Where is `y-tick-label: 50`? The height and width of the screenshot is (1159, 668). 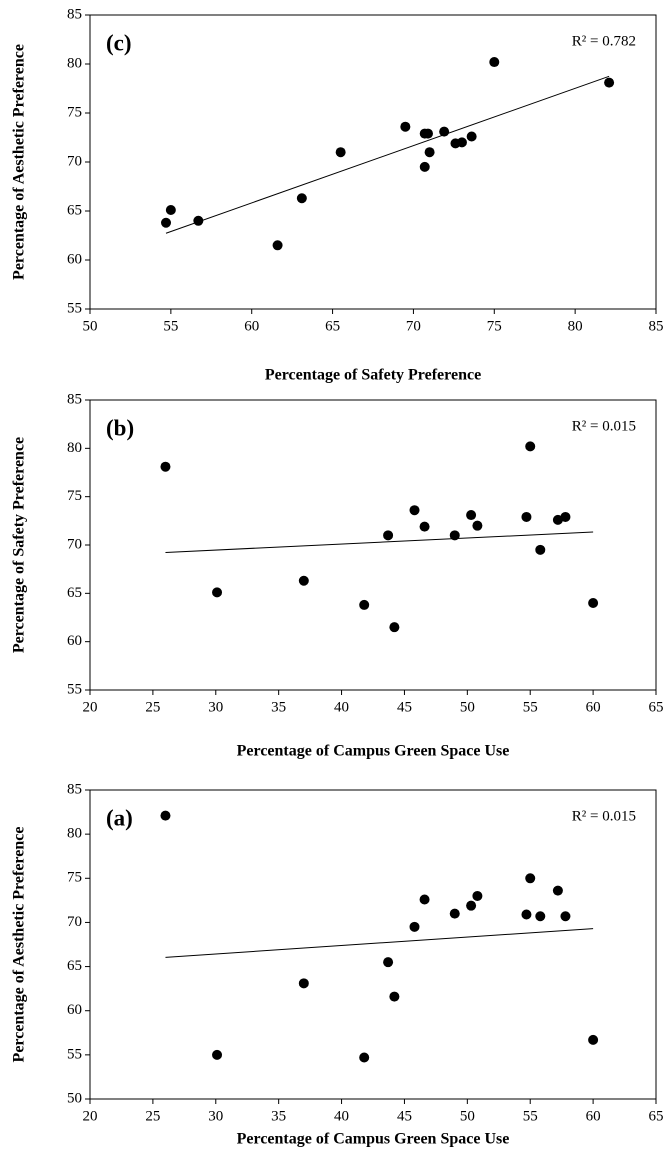 y-tick-label: 50 is located at coordinates (74, 1098).